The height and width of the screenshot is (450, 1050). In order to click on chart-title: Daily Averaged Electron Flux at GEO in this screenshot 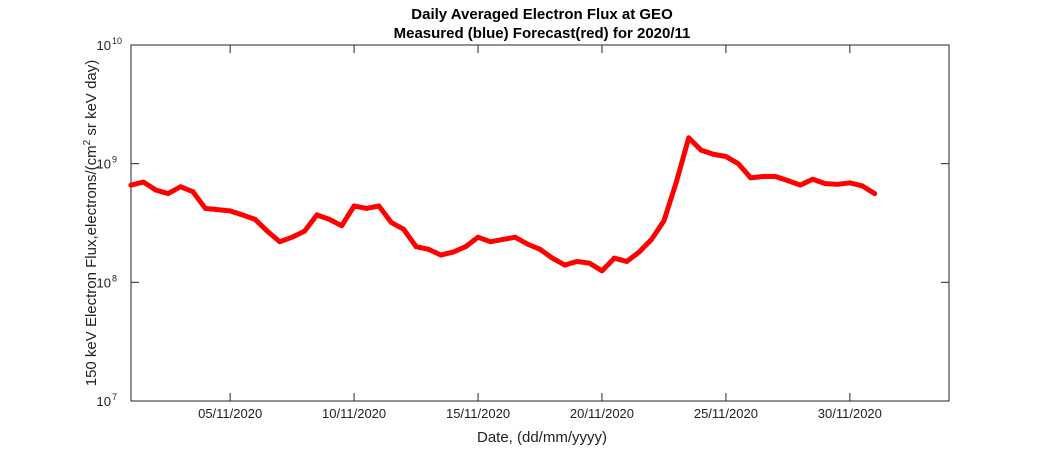, I will do `click(542, 14)`.